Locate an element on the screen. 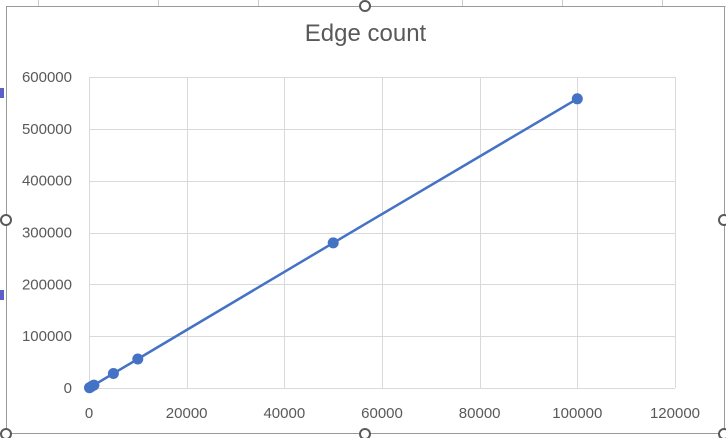 The height and width of the screenshot is (438, 726). y-tick-label: 400000 is located at coordinates (47, 181).